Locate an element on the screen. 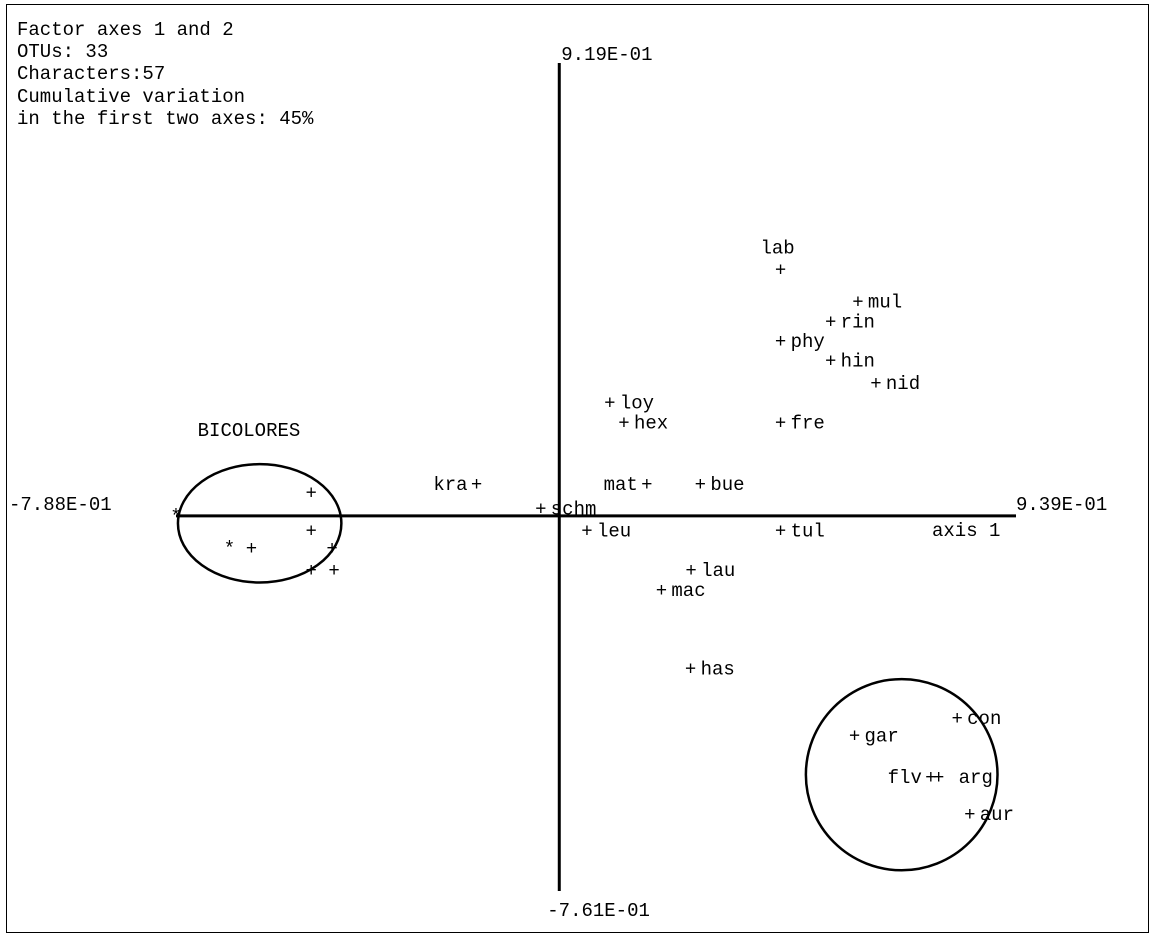  point-label: arg is located at coordinates (976, 778).